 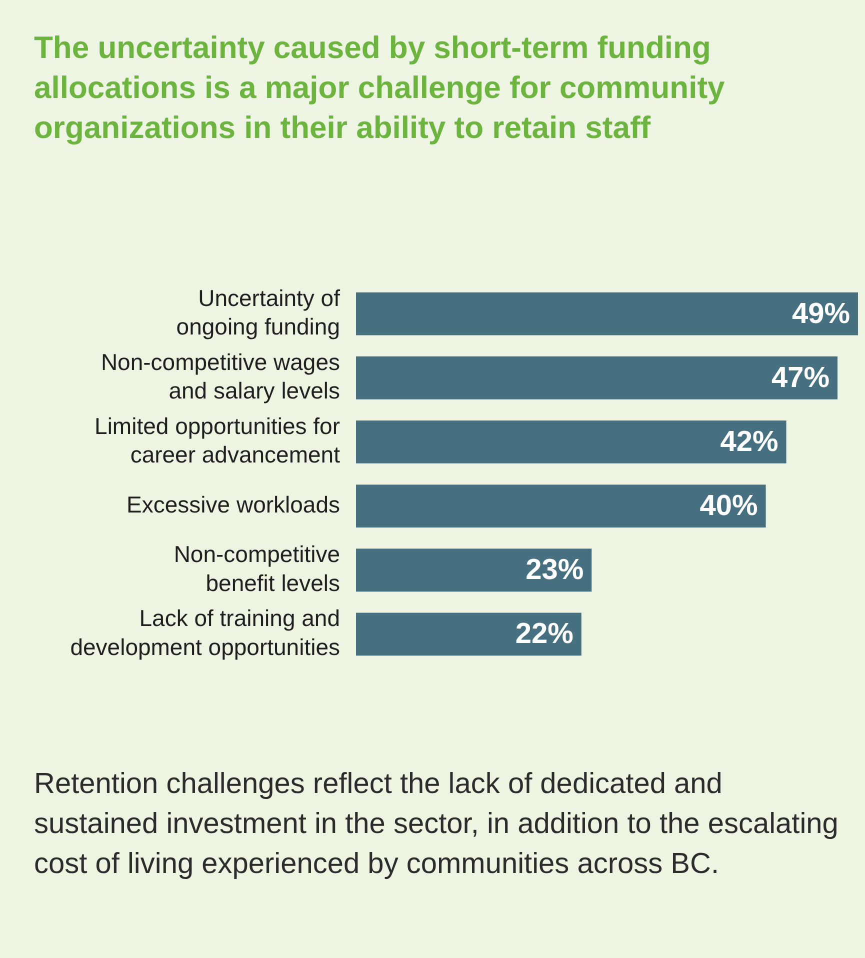 What do you see at coordinates (217, 440) in the screenshot?
I see `y-tick-label: Limited opportunities for career advancement` at bounding box center [217, 440].